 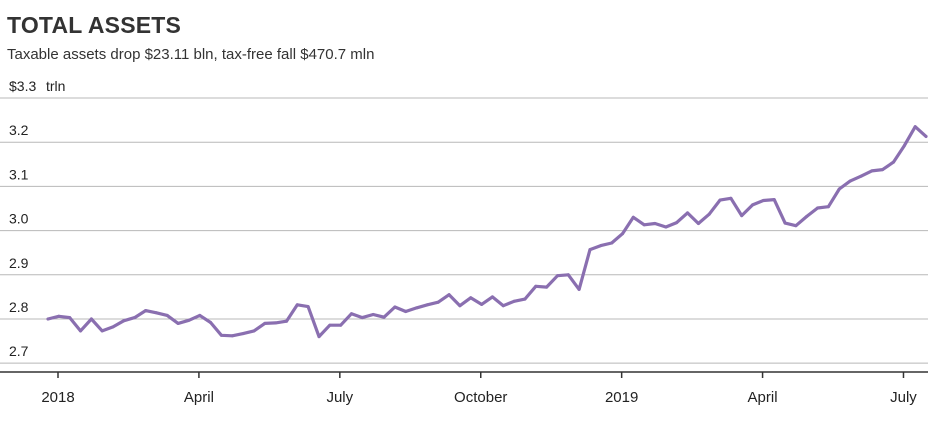 I want to click on y-tick-label: 3.2, so click(x=19, y=130).